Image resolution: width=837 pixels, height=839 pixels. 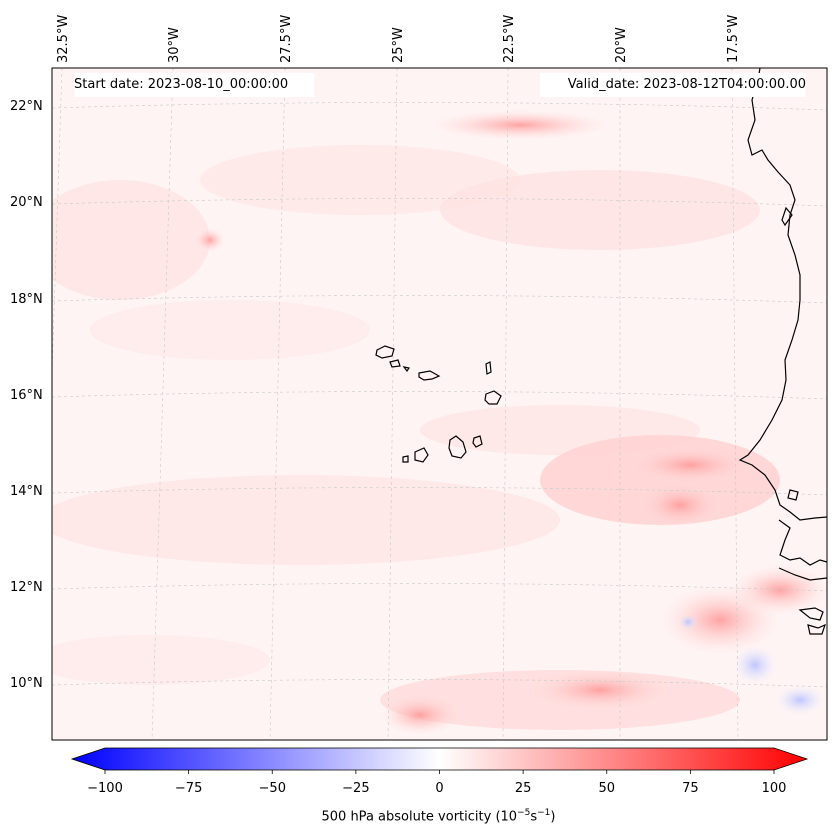 I want to click on lon-label-22-5w: 22.5°W, so click(x=509, y=38).